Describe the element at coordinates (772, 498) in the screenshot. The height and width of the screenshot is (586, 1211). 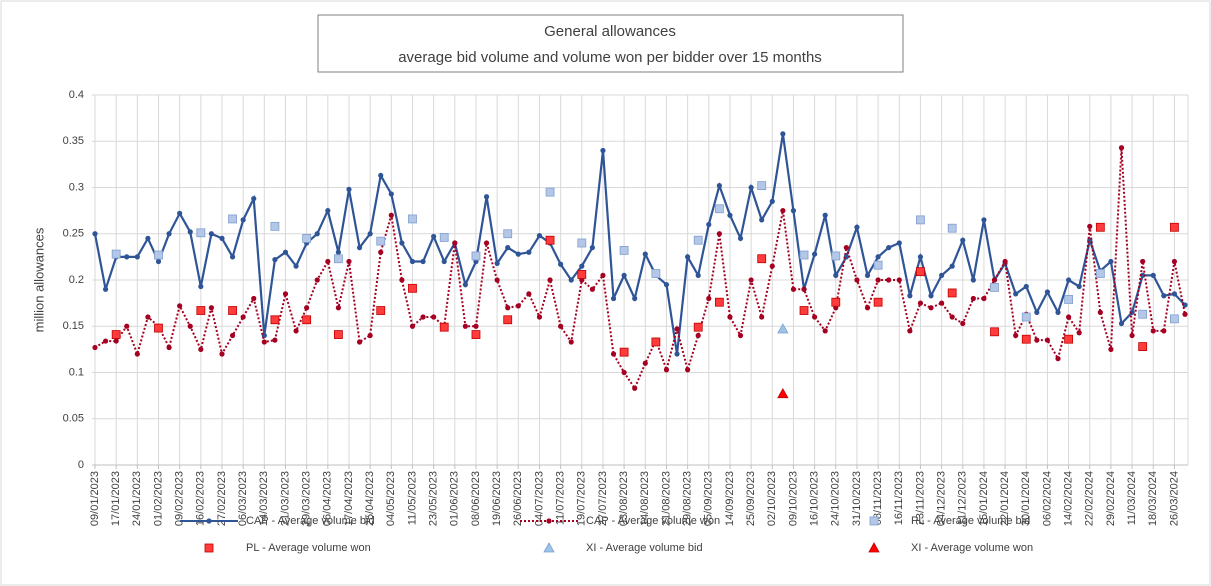
I see `x-tick-label: 02/10/2023` at that location.